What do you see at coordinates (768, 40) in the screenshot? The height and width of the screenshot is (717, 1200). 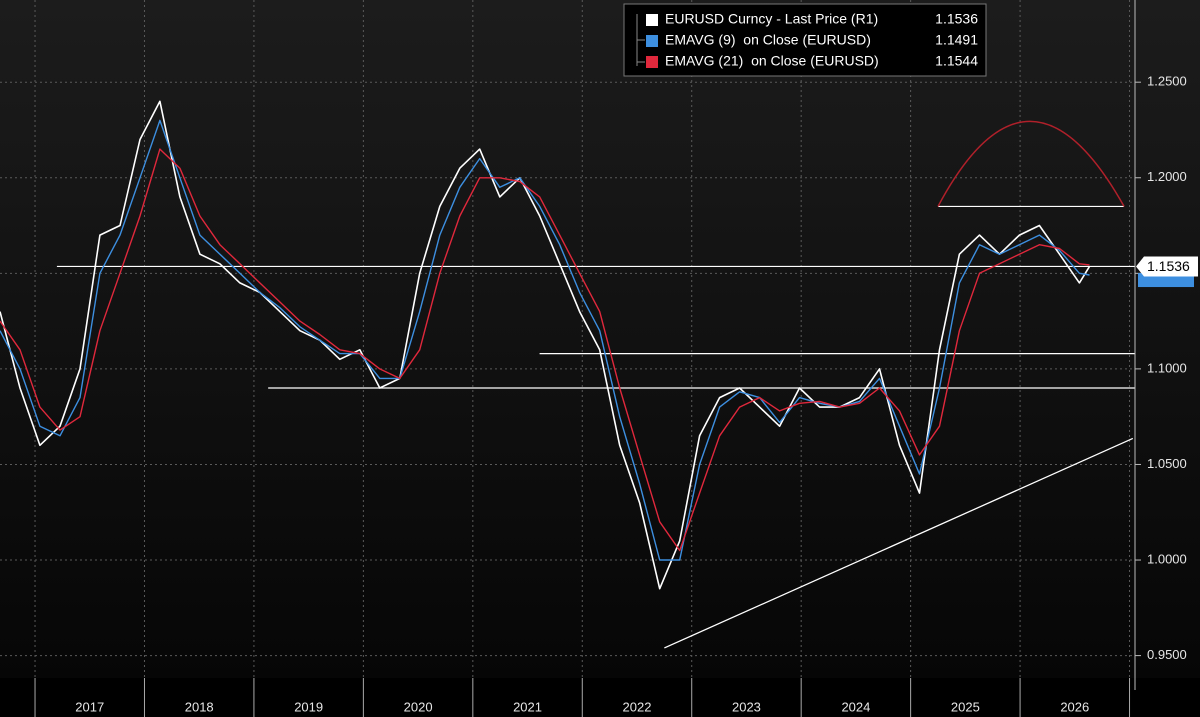 I see `legend-label: EMAVG (9) on Close (EURUSD)` at bounding box center [768, 40].